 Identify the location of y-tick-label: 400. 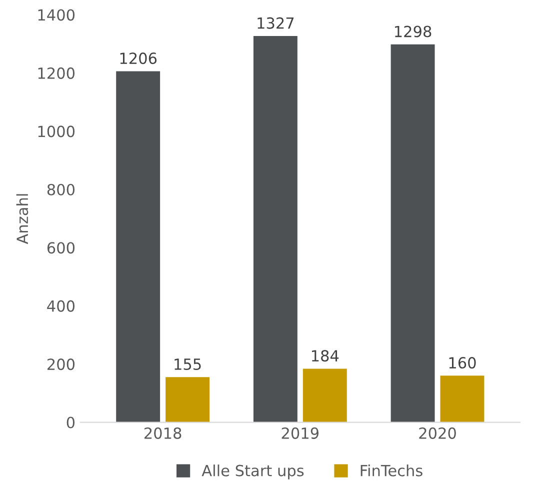
(61, 306).